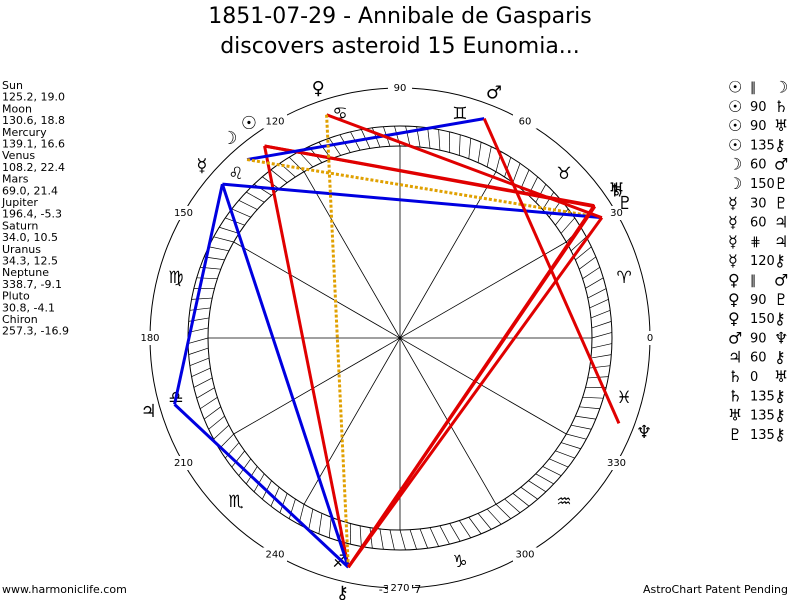 The image size is (800, 600). Describe the element at coordinates (781, 183) in the screenshot. I see `aspect-planet: ♇` at that location.